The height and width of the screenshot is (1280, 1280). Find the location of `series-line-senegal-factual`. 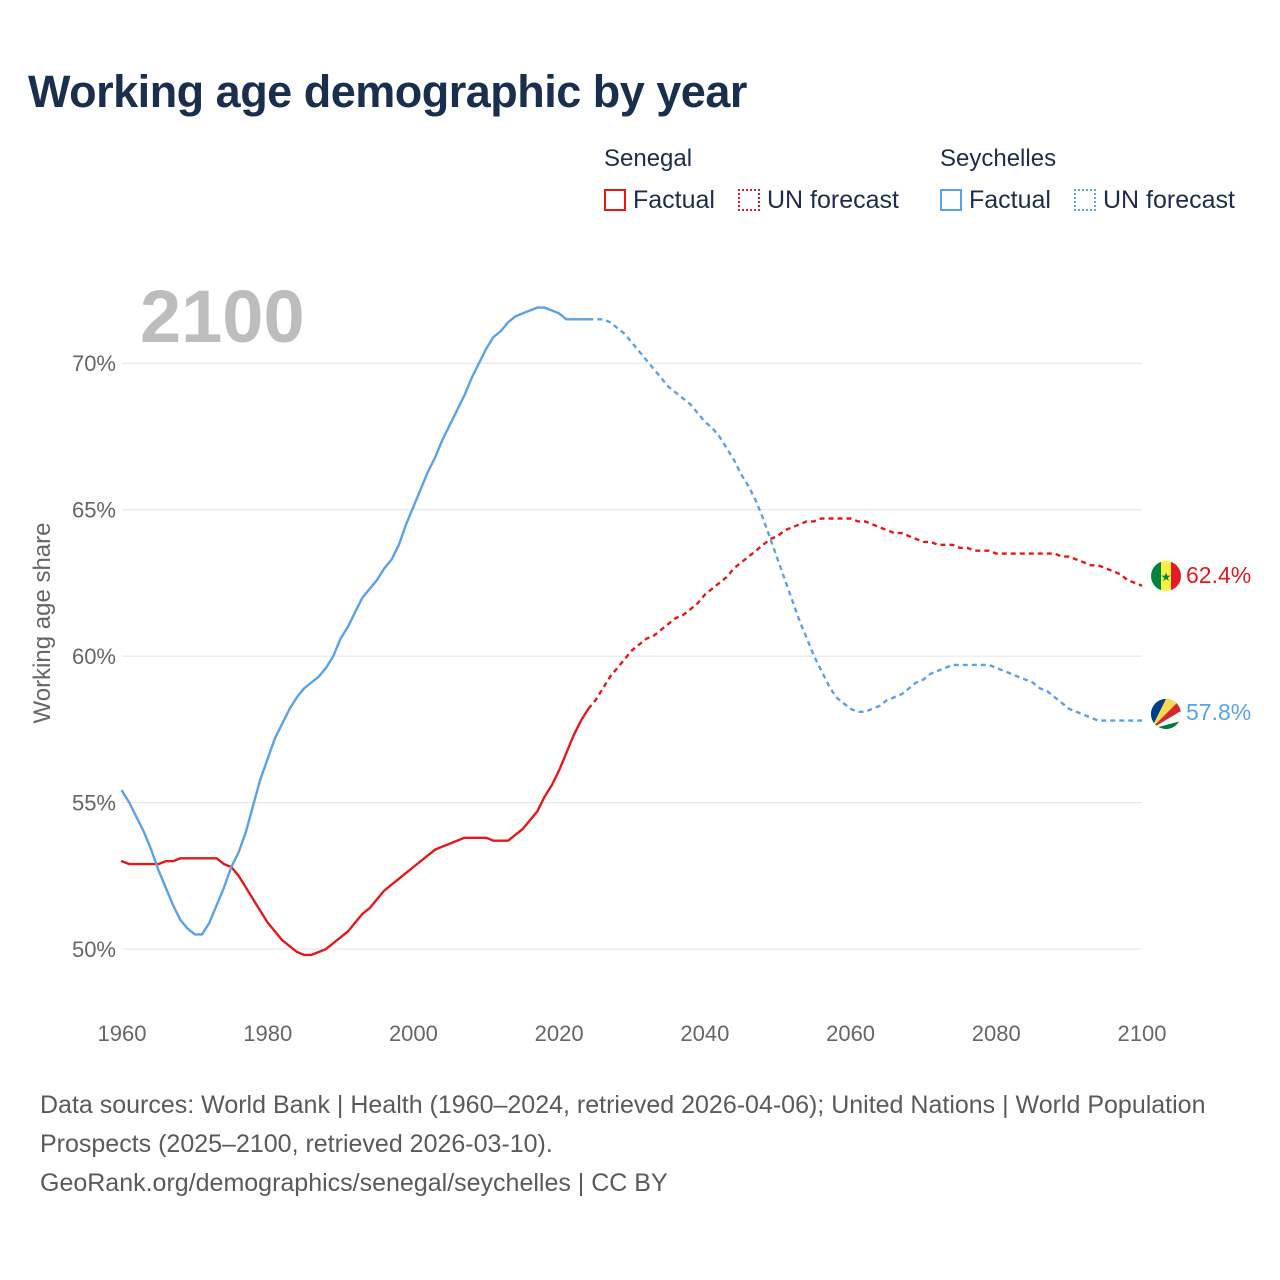

series-line-senegal-factual is located at coordinates (355, 832).